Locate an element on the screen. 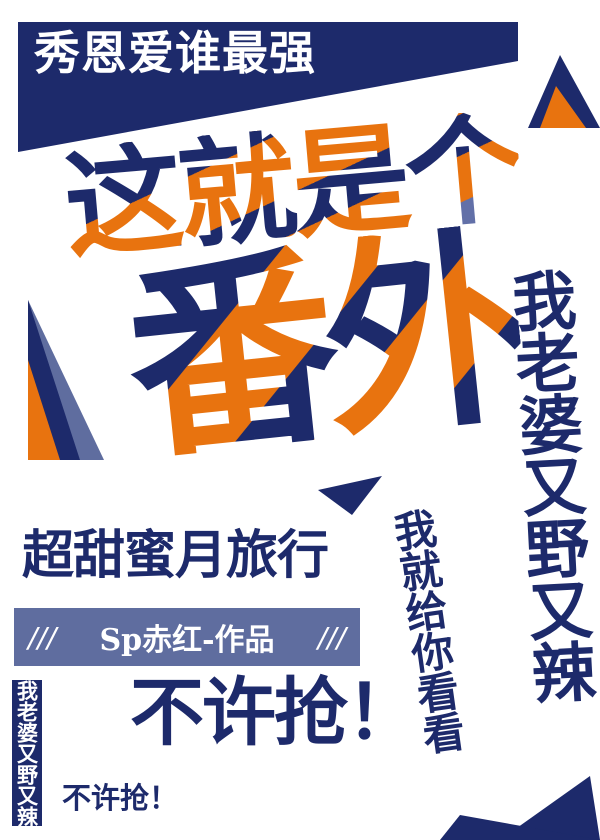  mid-triangle-navy is located at coordinates (350, 495).